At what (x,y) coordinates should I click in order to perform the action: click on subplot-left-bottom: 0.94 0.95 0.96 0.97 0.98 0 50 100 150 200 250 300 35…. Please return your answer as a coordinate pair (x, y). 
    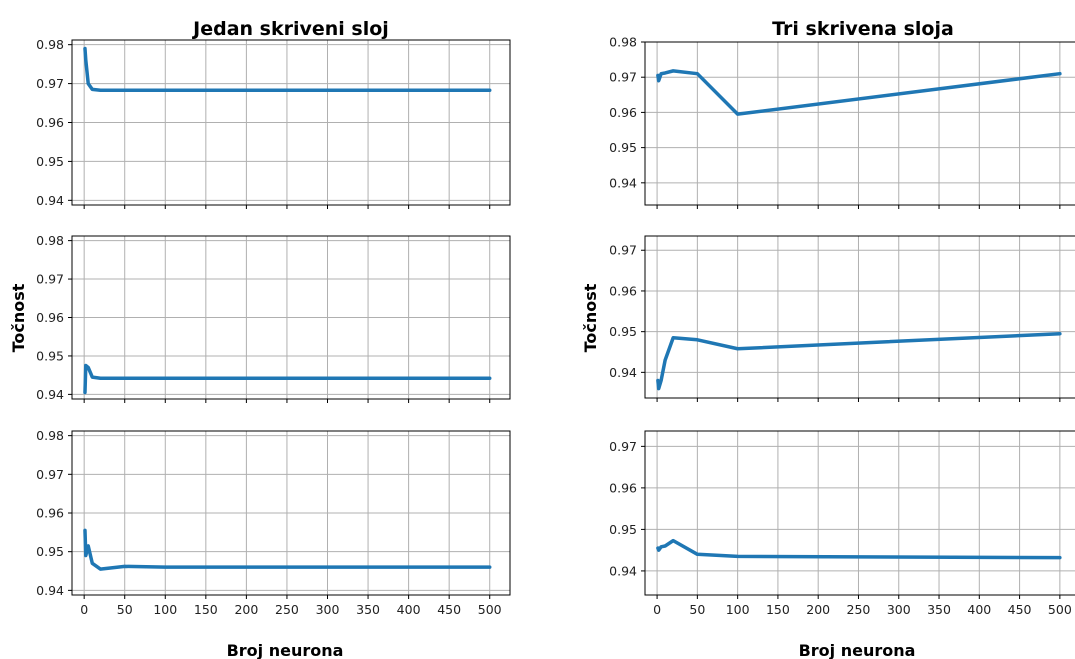
    Looking at the image, I should click on (273, 522).